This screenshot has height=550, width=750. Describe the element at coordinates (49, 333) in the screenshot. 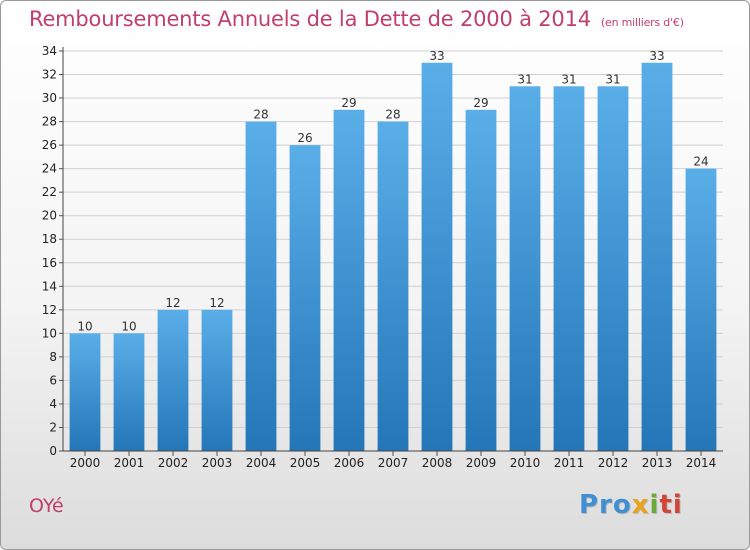

I see `y-tick-label: 10` at that location.